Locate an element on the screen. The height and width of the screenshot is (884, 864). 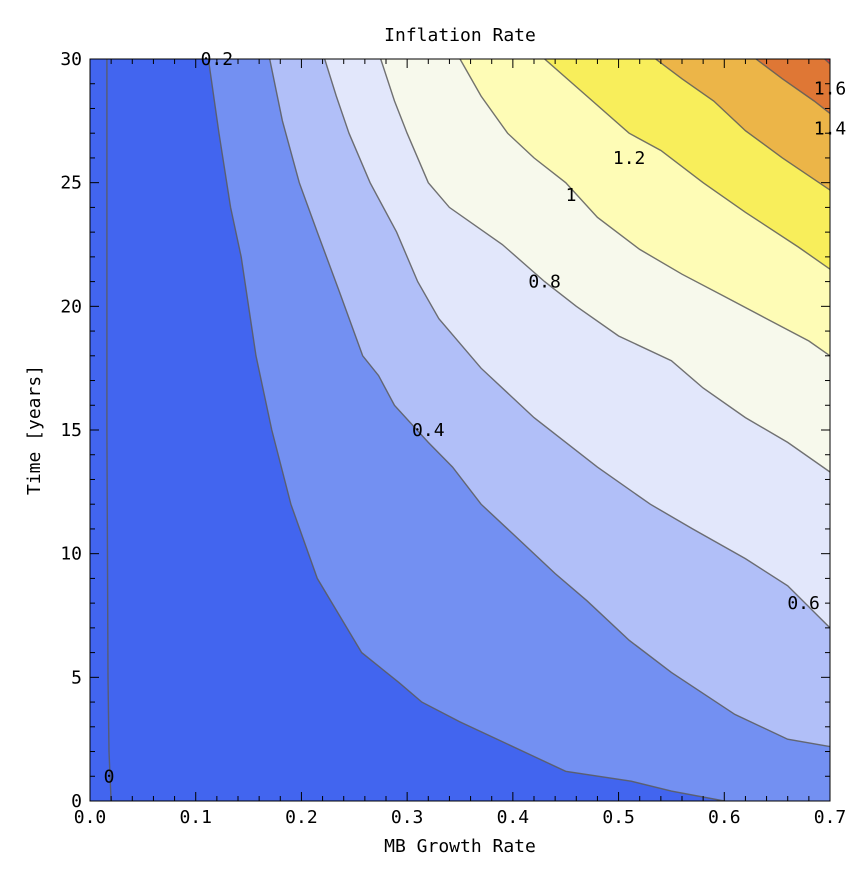
y-tick-label: 10 is located at coordinates (71, 554).